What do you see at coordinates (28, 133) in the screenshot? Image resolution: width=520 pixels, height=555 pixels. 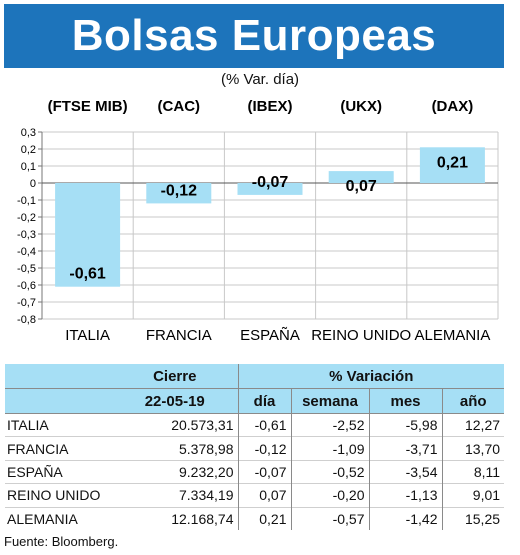 I see `y-tick-label: 0,3` at bounding box center [28, 133].